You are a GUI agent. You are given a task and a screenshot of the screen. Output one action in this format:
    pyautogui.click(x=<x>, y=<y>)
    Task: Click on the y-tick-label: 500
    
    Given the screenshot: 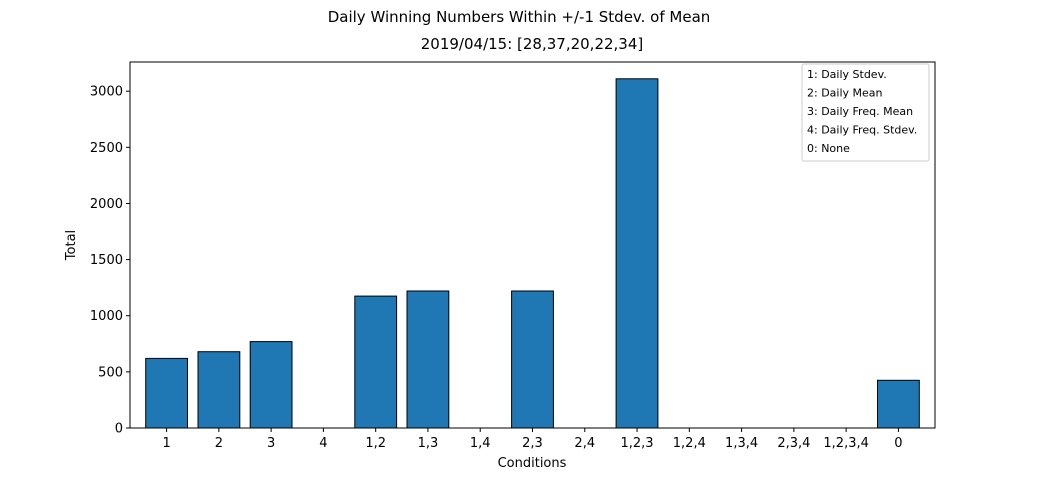 What is the action you would take?
    pyautogui.click(x=110, y=372)
    